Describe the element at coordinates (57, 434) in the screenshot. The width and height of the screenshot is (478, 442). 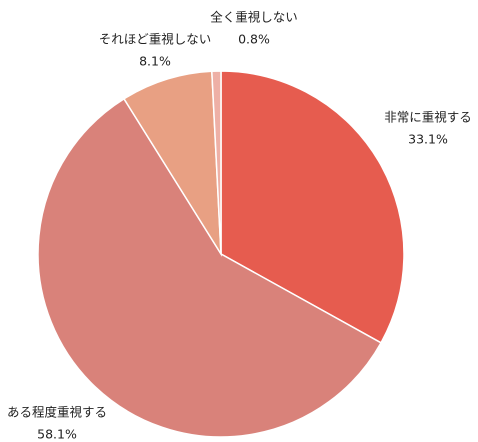
I see `value-label: 58.1%` at that location.